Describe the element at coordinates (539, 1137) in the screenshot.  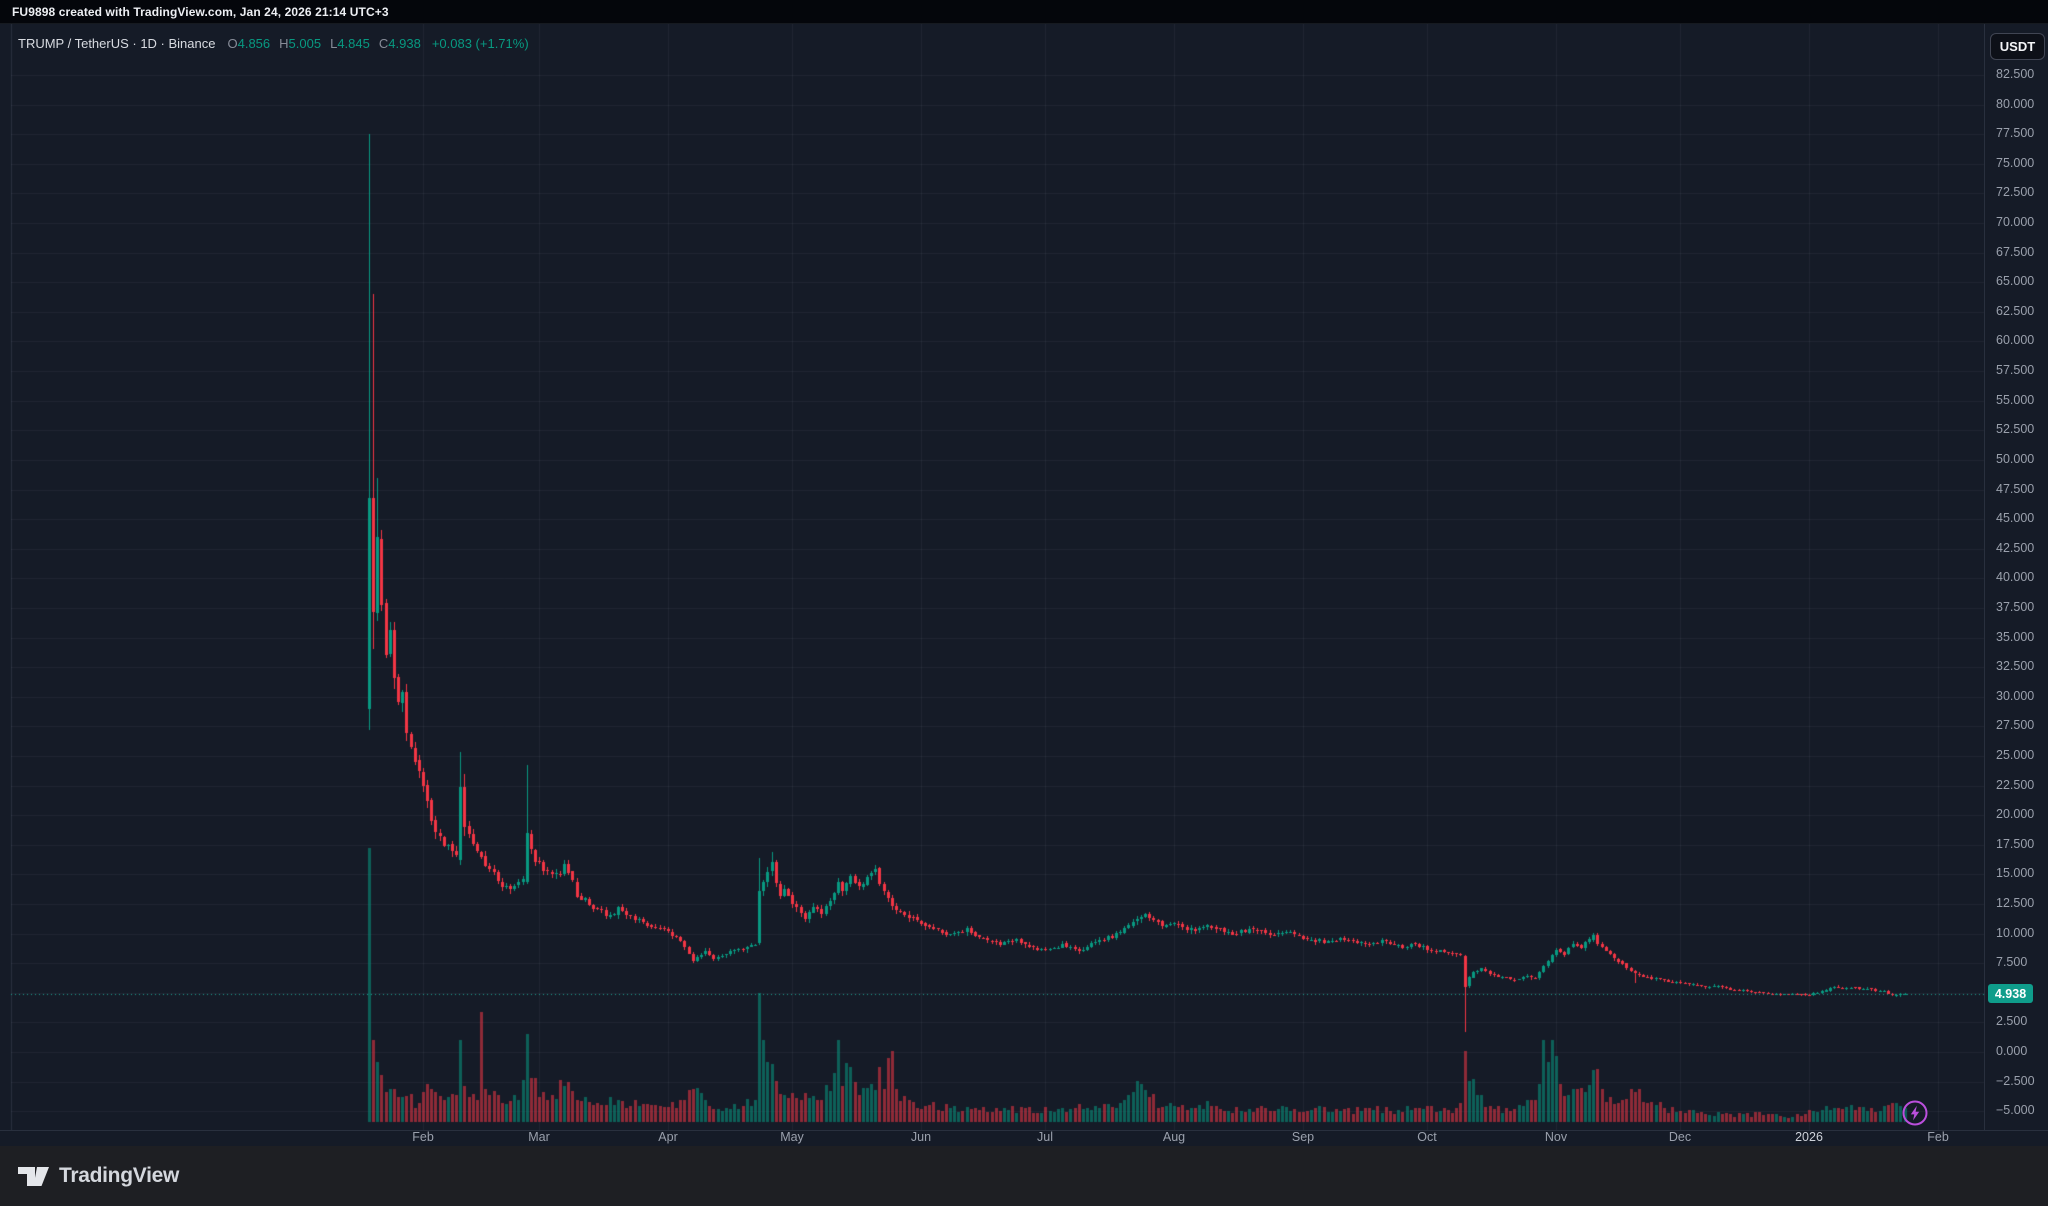
I see `time-tick-label: Mar` at that location.